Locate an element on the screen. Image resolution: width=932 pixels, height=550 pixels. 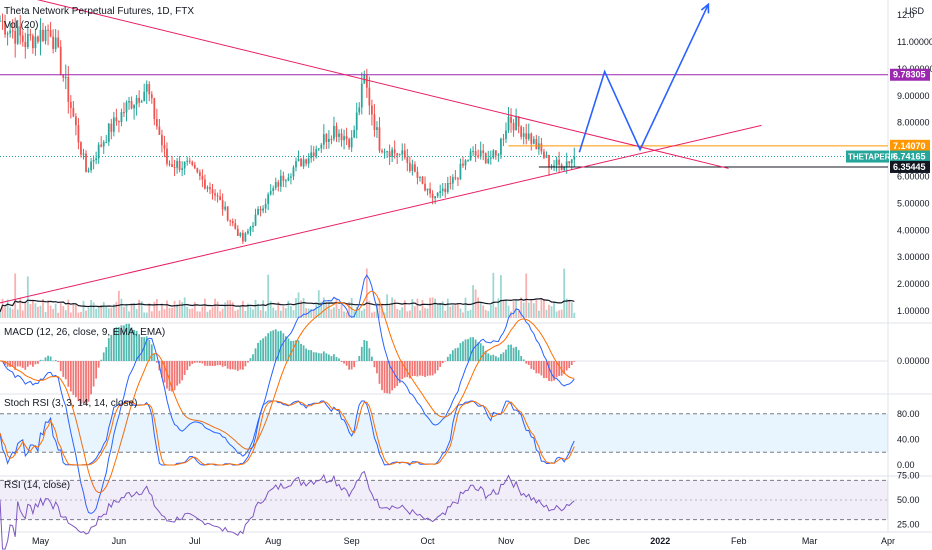
time-tick-label: Apr is located at coordinates (888, 541).